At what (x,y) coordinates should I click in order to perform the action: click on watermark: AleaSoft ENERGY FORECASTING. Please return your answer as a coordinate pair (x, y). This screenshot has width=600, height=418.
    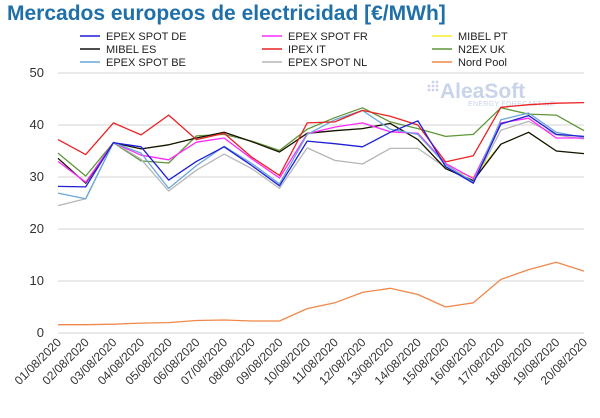
    Looking at the image, I should click on (491, 94).